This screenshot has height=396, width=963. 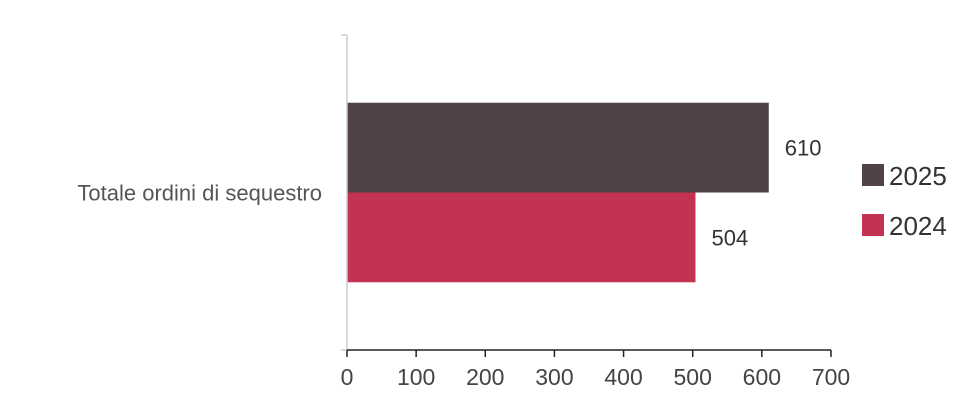 What do you see at coordinates (766, 193) in the screenshot?
I see `data-labels: 610 504` at bounding box center [766, 193].